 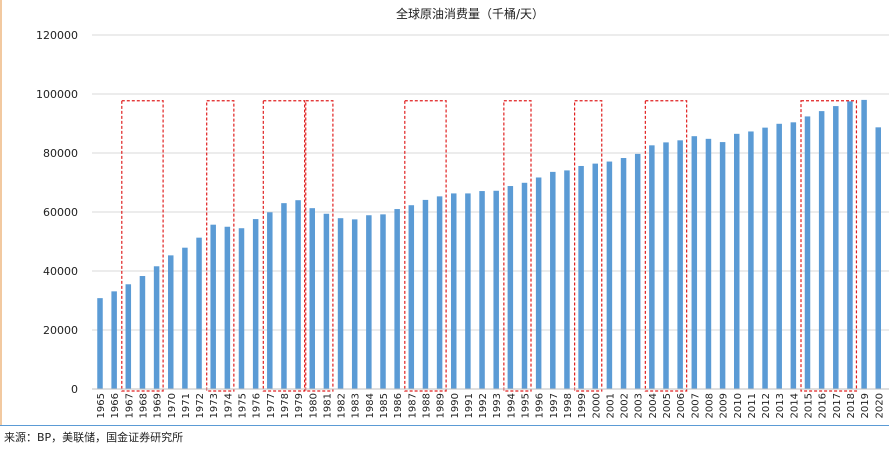 What do you see at coordinates (511, 405) in the screenshot?
I see `x-tick-label: 1994` at bounding box center [511, 405].